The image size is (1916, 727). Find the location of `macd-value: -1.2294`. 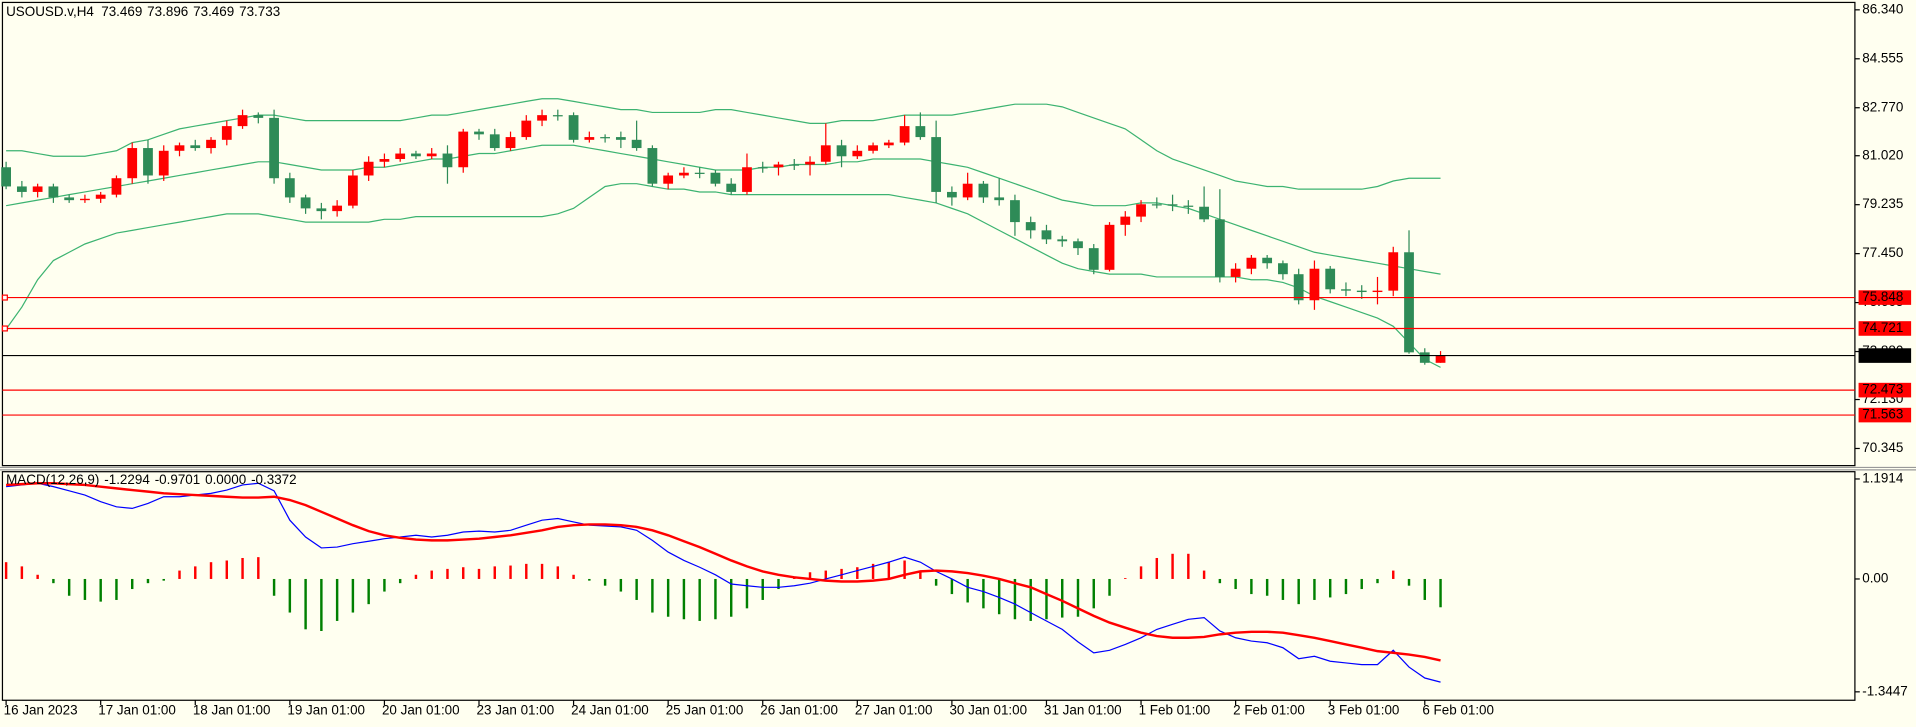

macd-value: -1.2294 is located at coordinates (127, 479).